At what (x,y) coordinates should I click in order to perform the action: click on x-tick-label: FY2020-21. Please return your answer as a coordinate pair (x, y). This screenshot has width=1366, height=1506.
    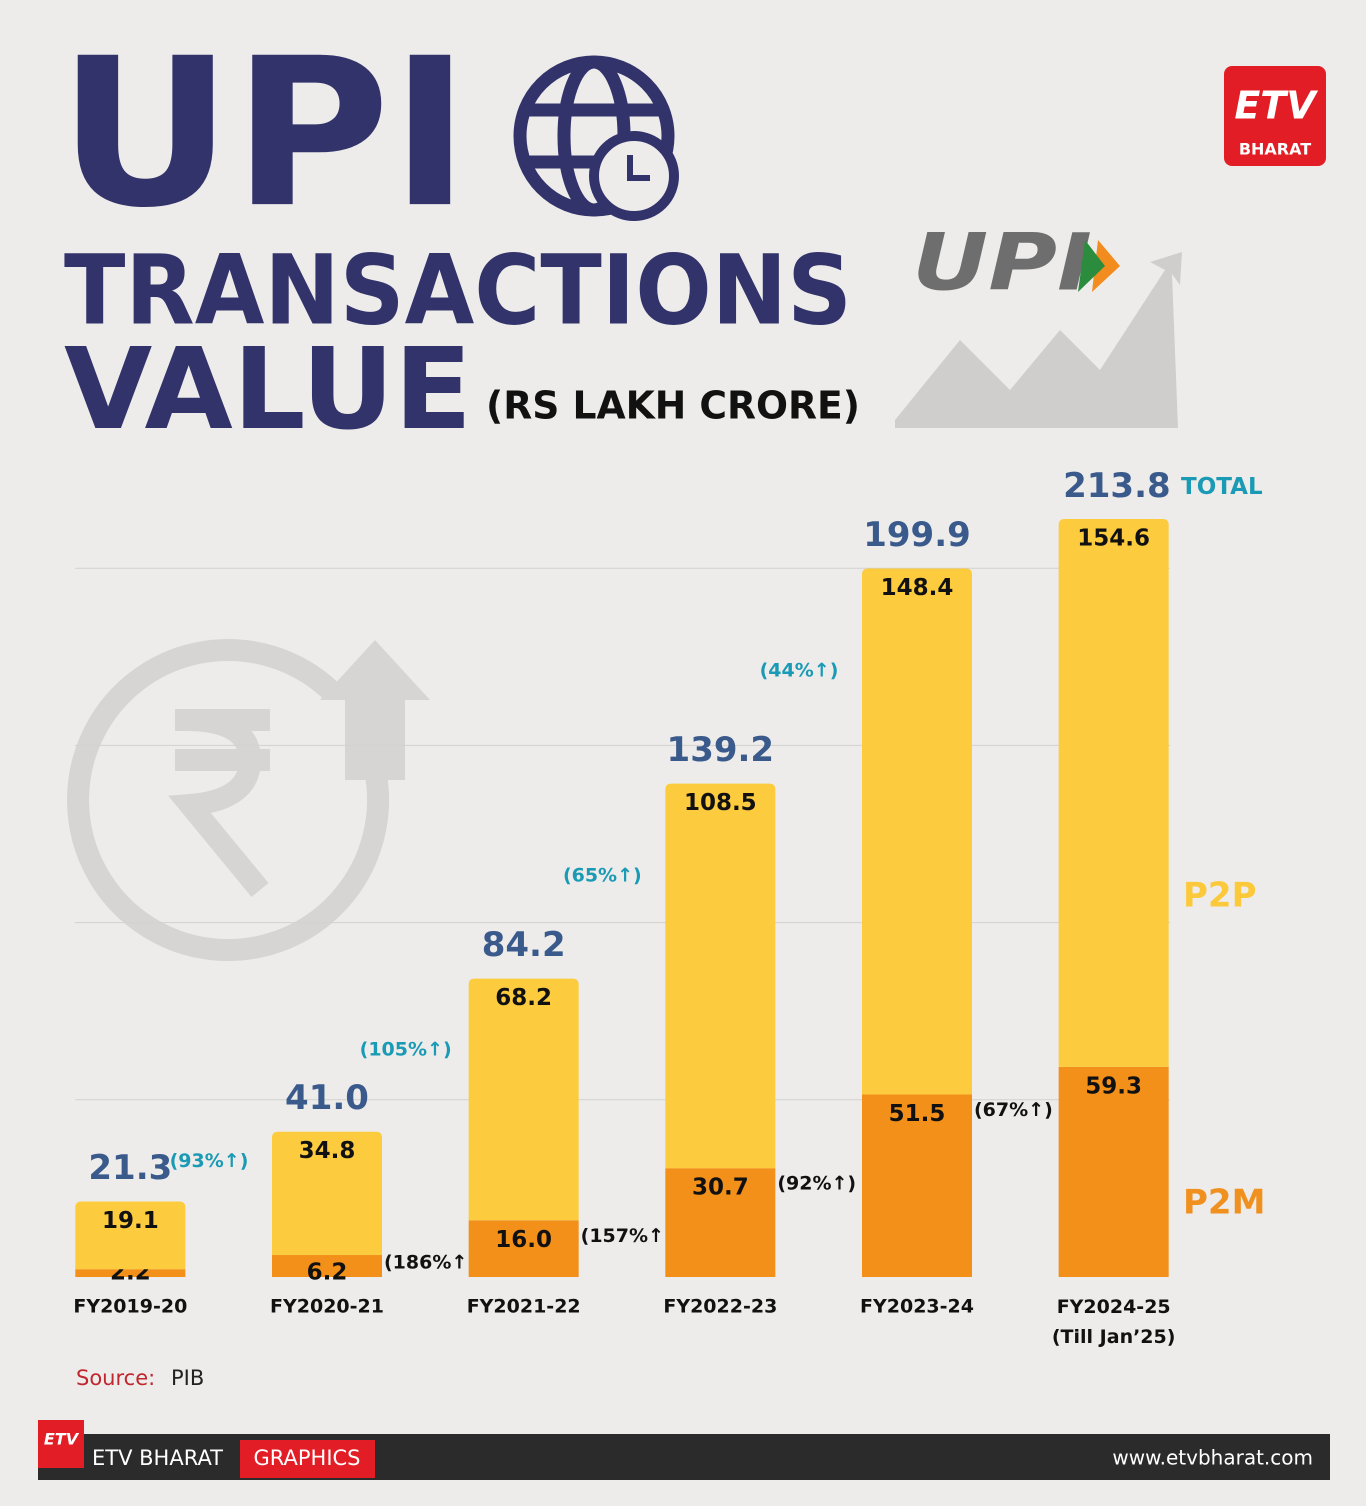
    Looking at the image, I should click on (327, 1307).